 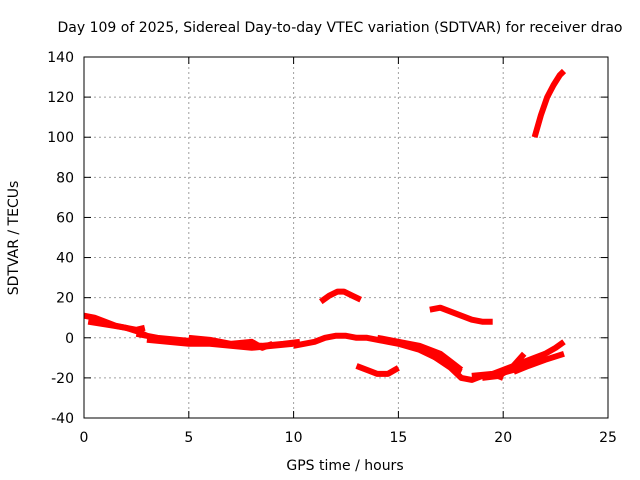 What do you see at coordinates (60, 138) in the screenshot?
I see `y-tick-label: 100` at bounding box center [60, 138].